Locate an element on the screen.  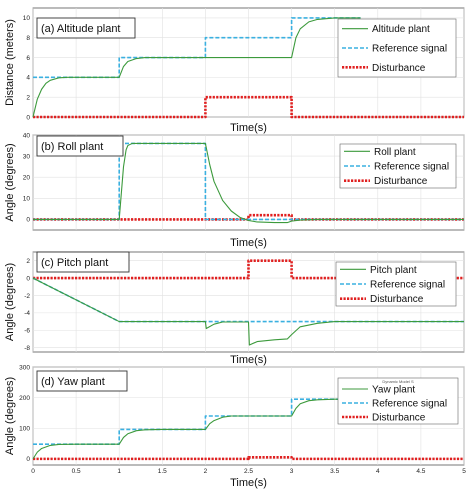
legend-caption: Dynamic Model S is located at coordinates (398, 381).